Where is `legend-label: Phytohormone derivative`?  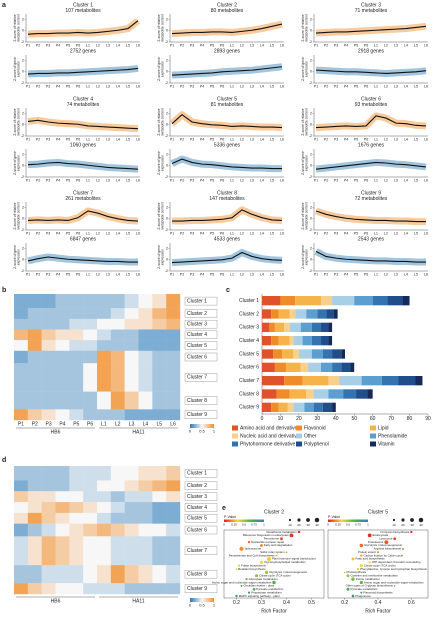
legend-label: Phytohormone derivative is located at coordinates (268, 444).